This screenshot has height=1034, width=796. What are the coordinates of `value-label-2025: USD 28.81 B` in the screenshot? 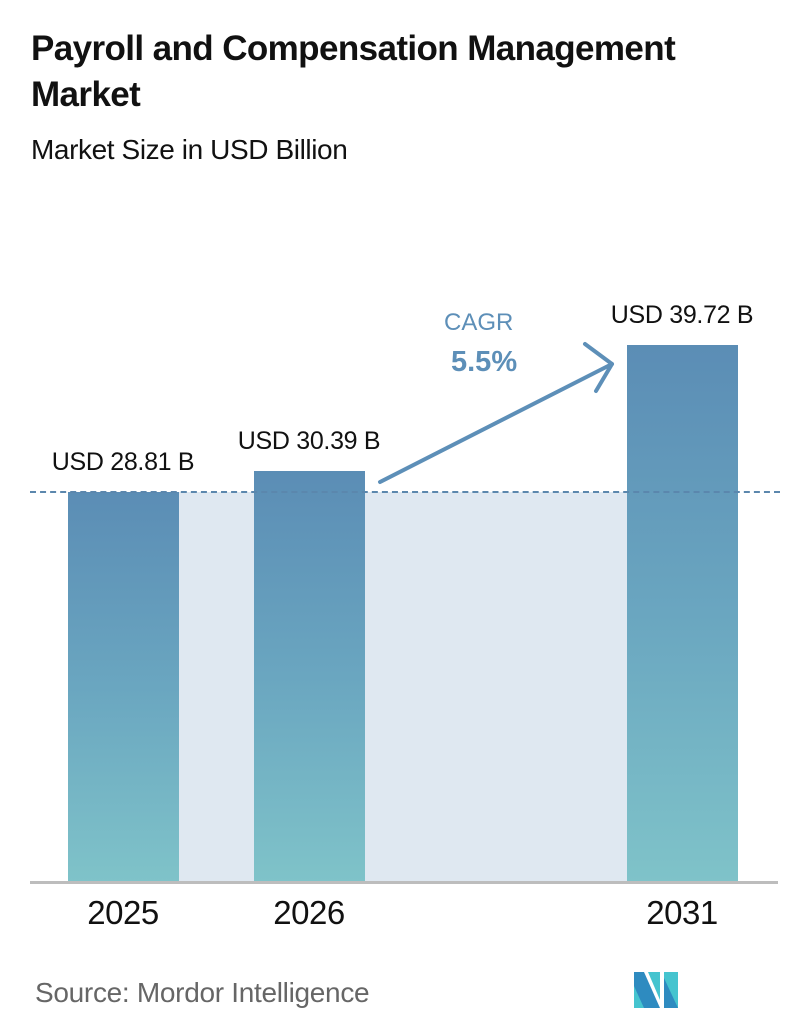 It's located at (123, 462).